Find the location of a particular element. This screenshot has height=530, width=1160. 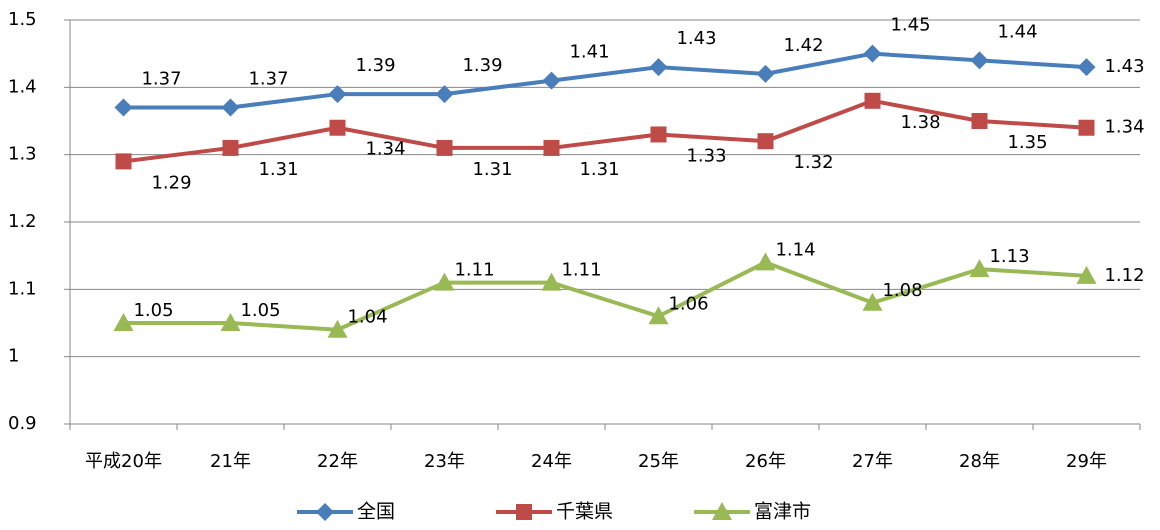

legend: 全国 千葉県 富津市 is located at coordinates (554, 512).